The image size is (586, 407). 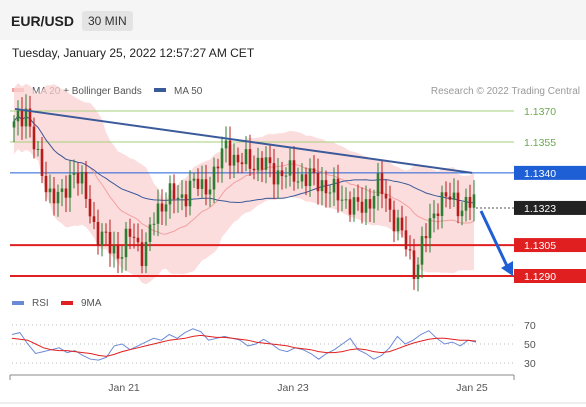 I want to click on forecast-arrow-shaft, so click(x=494, y=238).